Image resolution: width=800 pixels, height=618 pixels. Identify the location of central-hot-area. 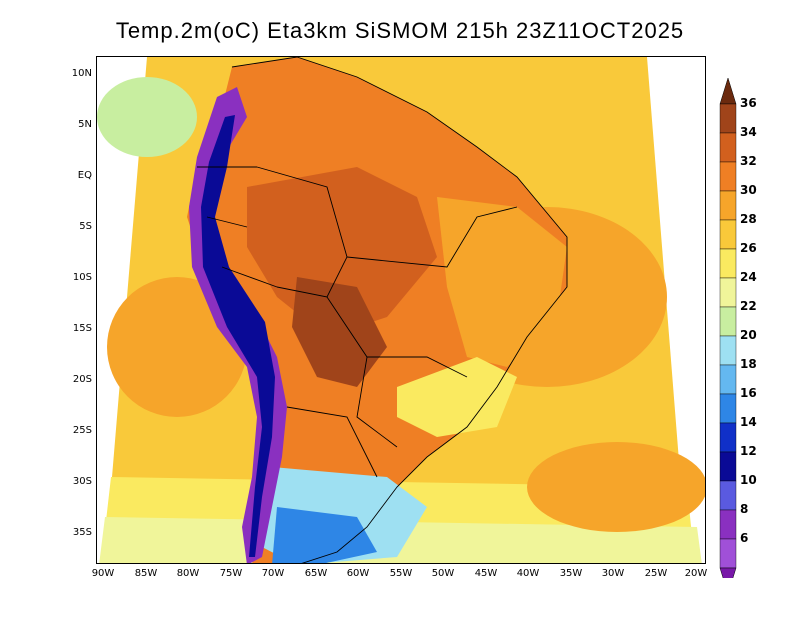
(339, 332).